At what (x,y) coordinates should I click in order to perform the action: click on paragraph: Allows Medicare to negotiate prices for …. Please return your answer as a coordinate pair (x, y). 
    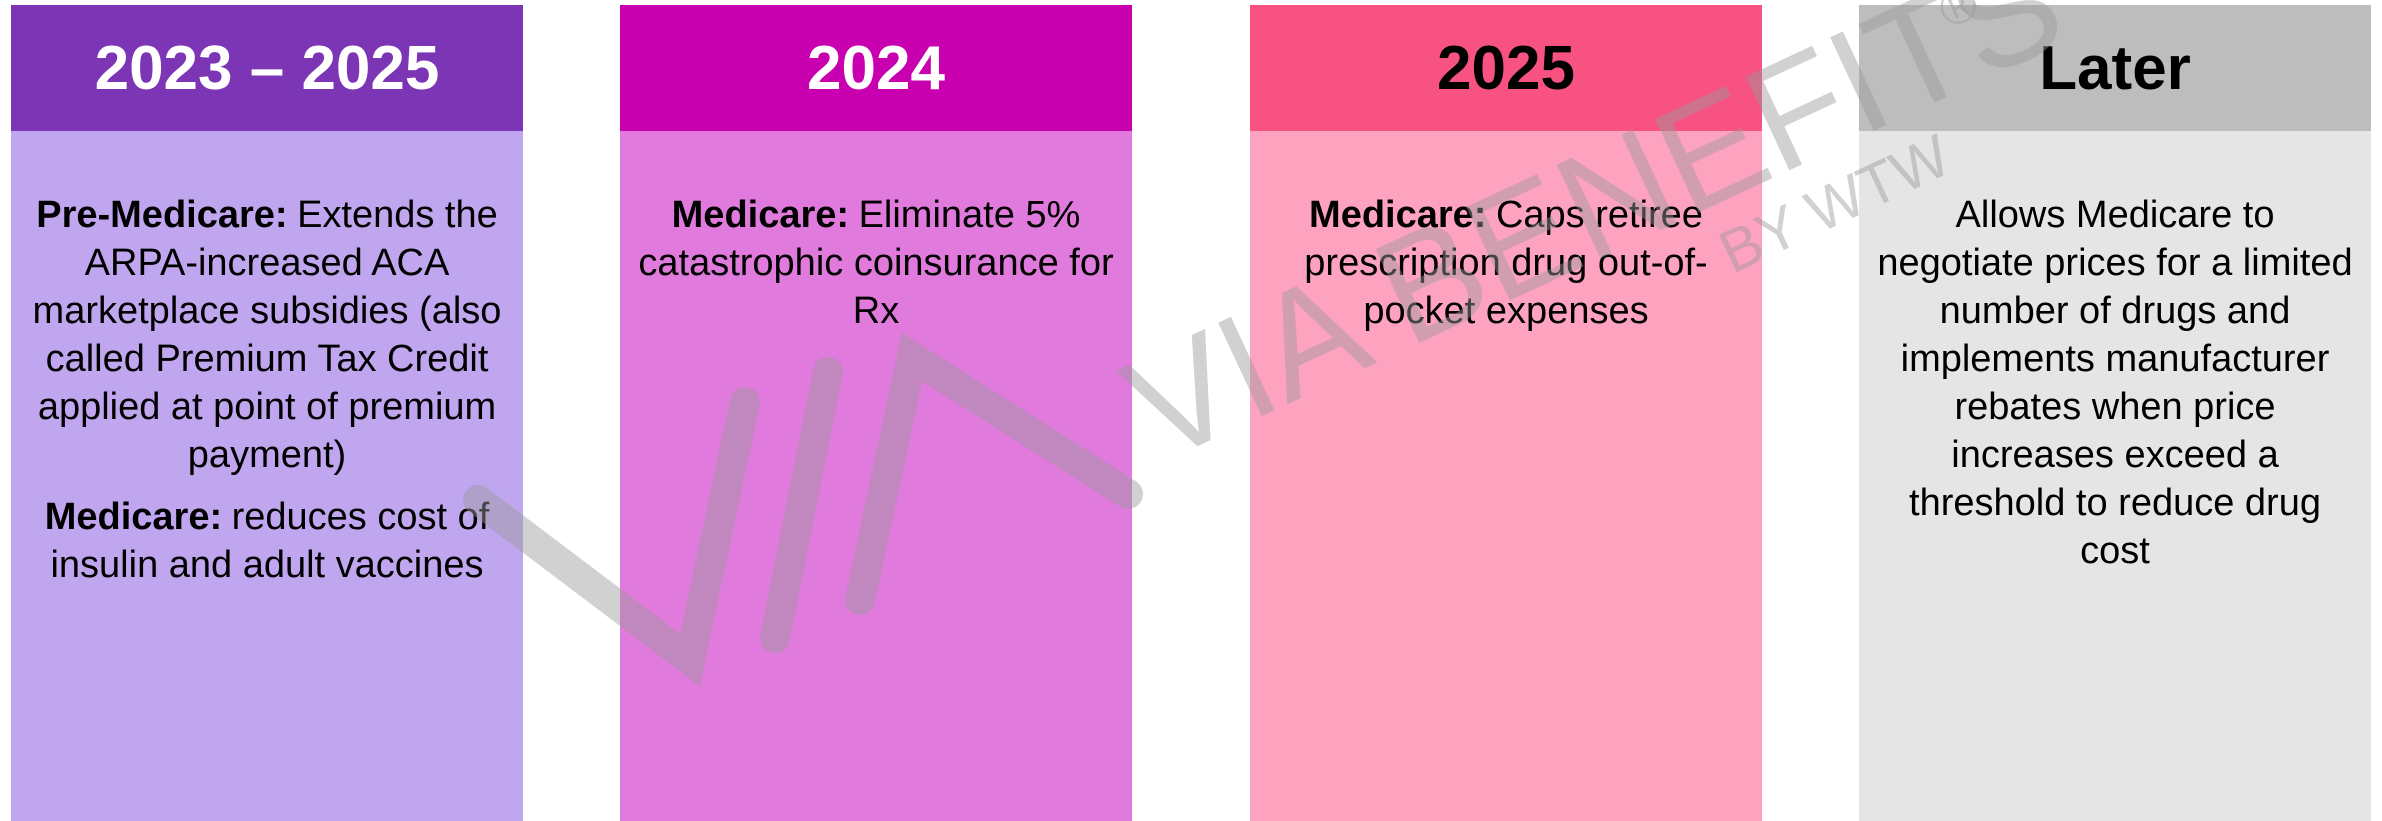
    Looking at the image, I should click on (2115, 383).